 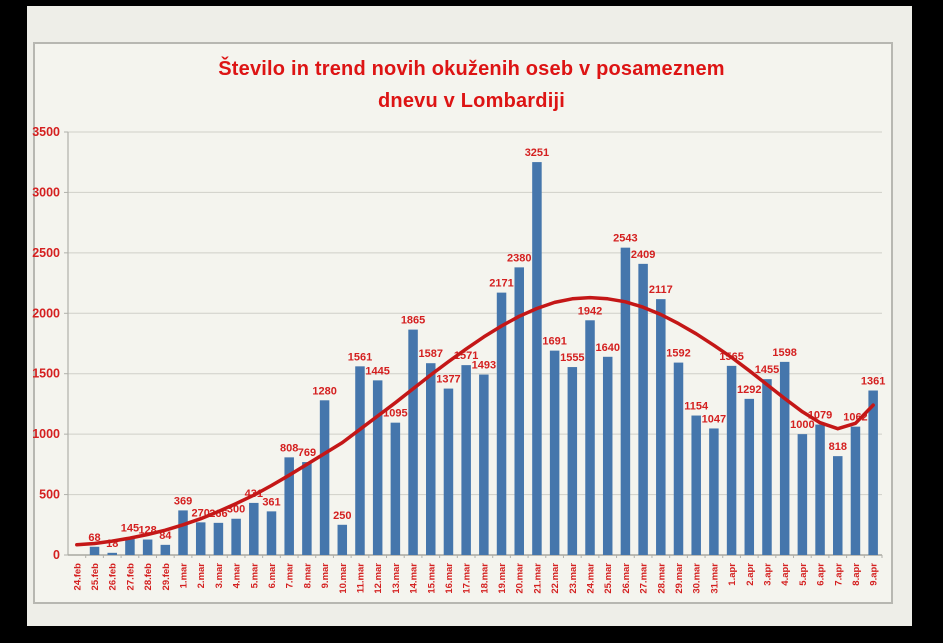 What do you see at coordinates (431, 354) in the screenshot?
I see `bar-value-label: 1587` at bounding box center [431, 354].